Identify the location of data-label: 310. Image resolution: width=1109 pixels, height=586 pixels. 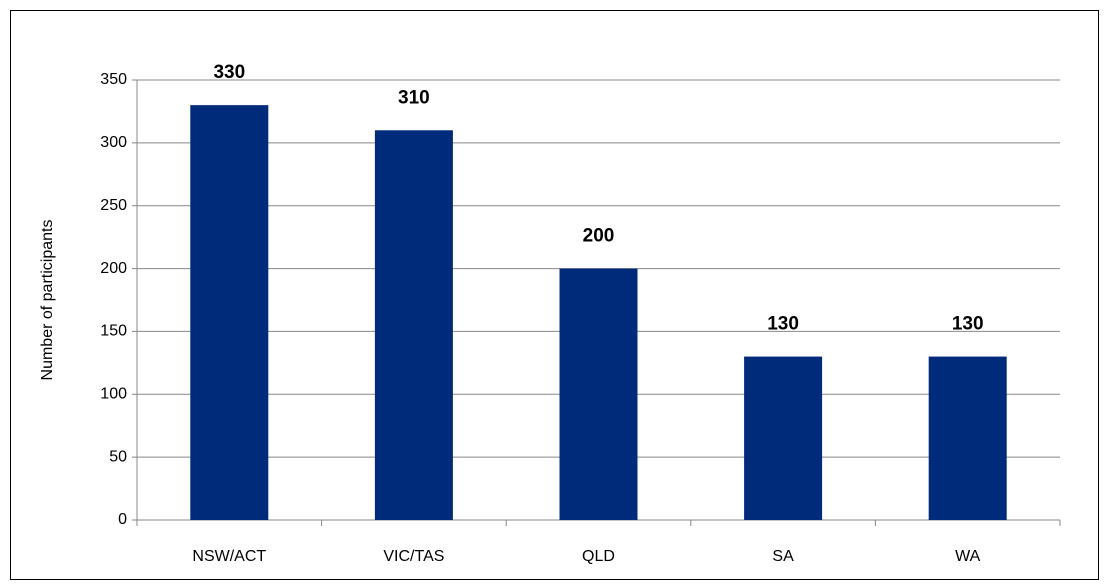
(414, 97).